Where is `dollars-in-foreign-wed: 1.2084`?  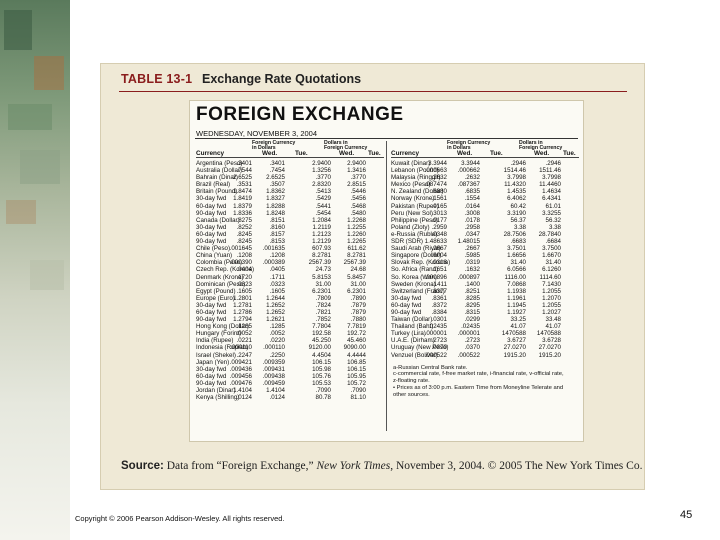 dollars-in-foreign-wed: 1.2084 is located at coordinates (321, 220).